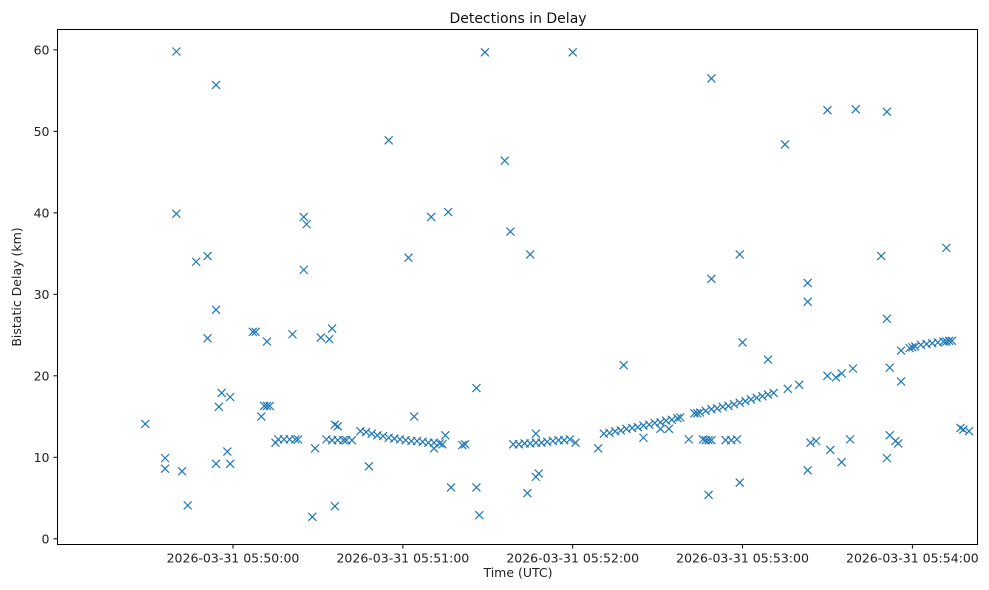  Describe the element at coordinates (42, 212) in the screenshot. I see `y-tick-label: 40` at that location.